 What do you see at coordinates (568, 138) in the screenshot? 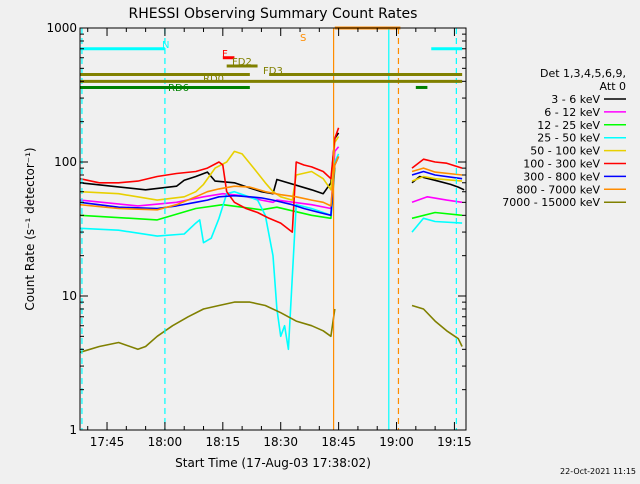
I see `legend-label-3: 25 - 50 keV` at bounding box center [568, 138].